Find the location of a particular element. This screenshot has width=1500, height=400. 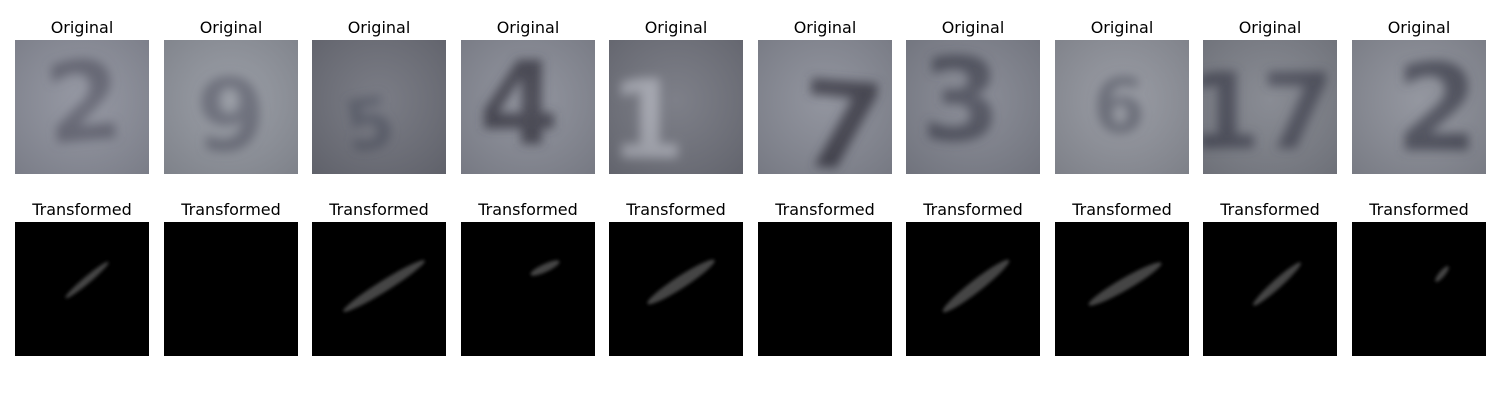

digit-photo: 5 is located at coordinates (379, 107).